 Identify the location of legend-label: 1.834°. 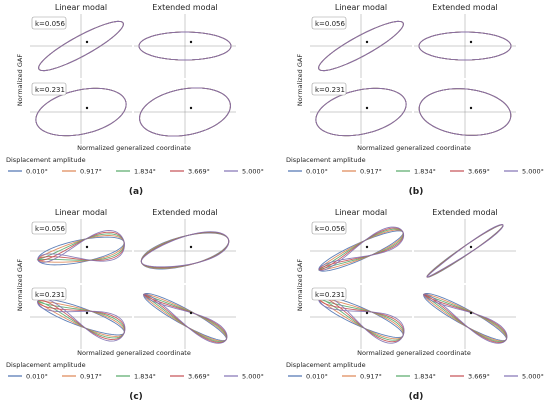
(145, 172).